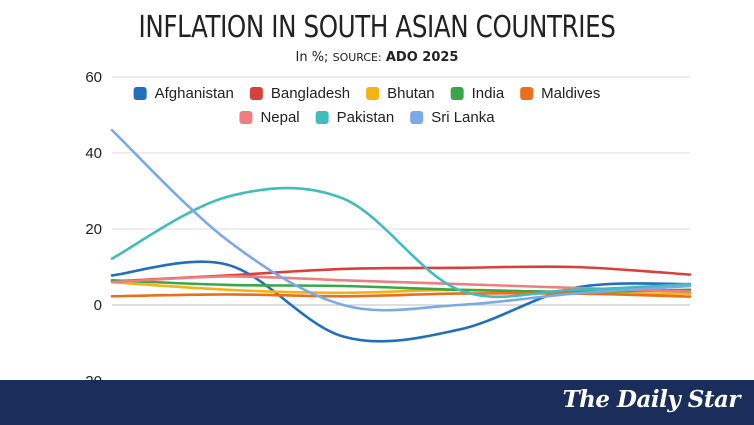 The height and width of the screenshot is (425, 754). Describe the element at coordinates (98, 305) in the screenshot. I see `y-tick-label: 0` at that location.